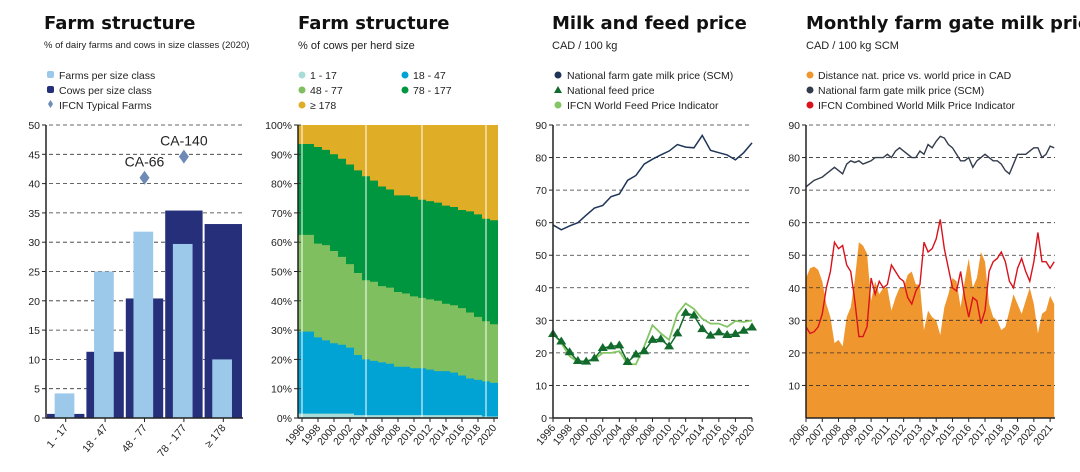 Image resolution: width=1080 pixels, height=472 pixels. I want to click on x-tick-label: 78 - 177, so click(172, 440).